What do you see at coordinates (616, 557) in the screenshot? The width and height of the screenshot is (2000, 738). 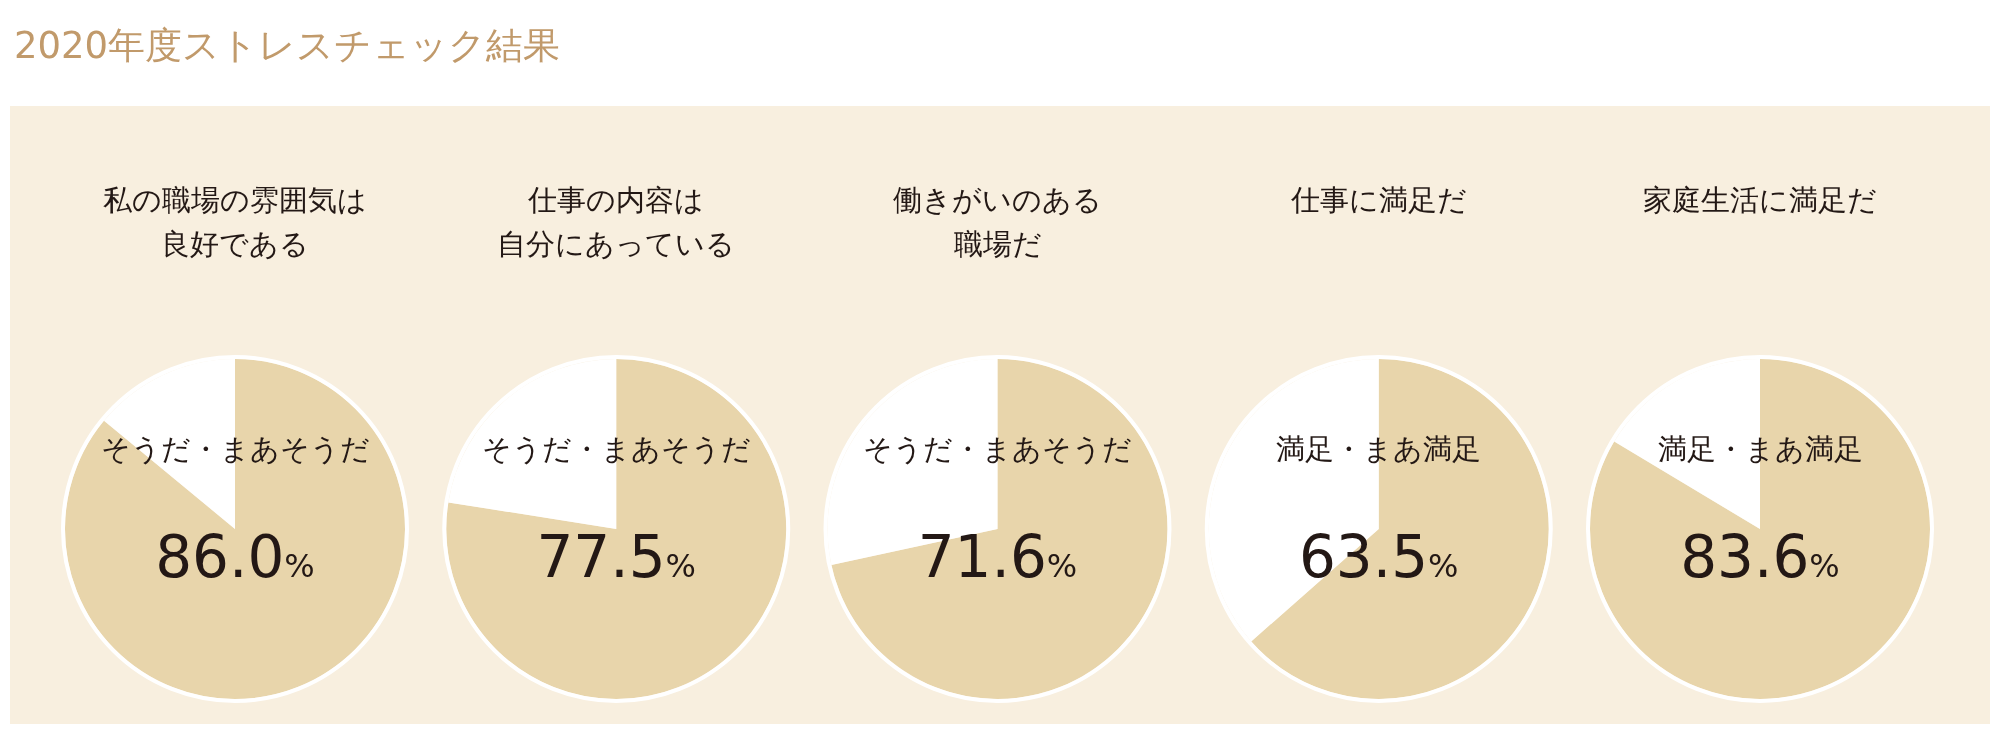 I see `data-label: 77.5%` at bounding box center [616, 557].